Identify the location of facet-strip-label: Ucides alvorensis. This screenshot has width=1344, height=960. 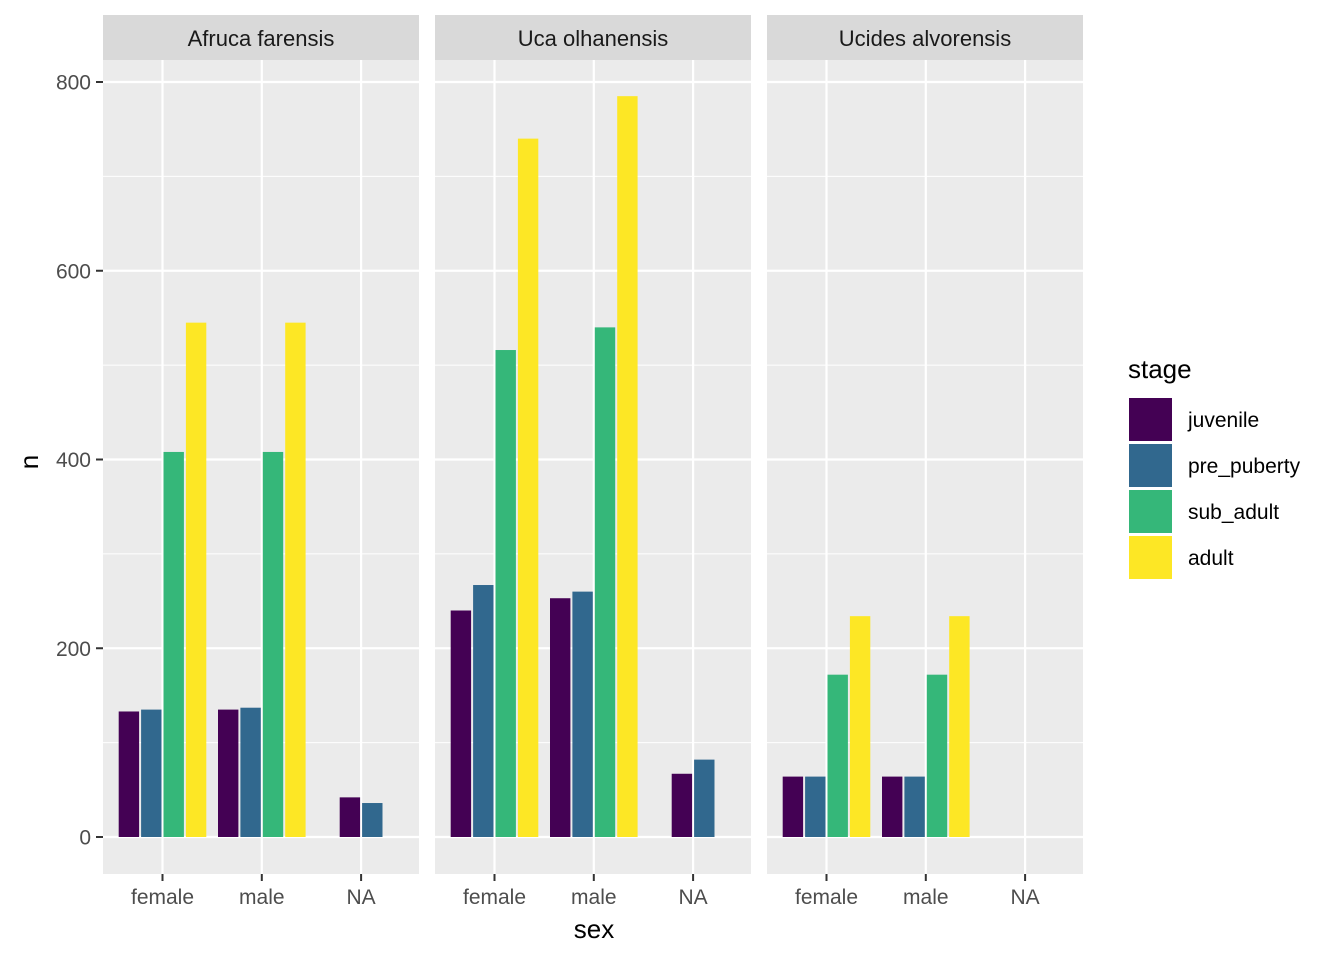
(925, 38).